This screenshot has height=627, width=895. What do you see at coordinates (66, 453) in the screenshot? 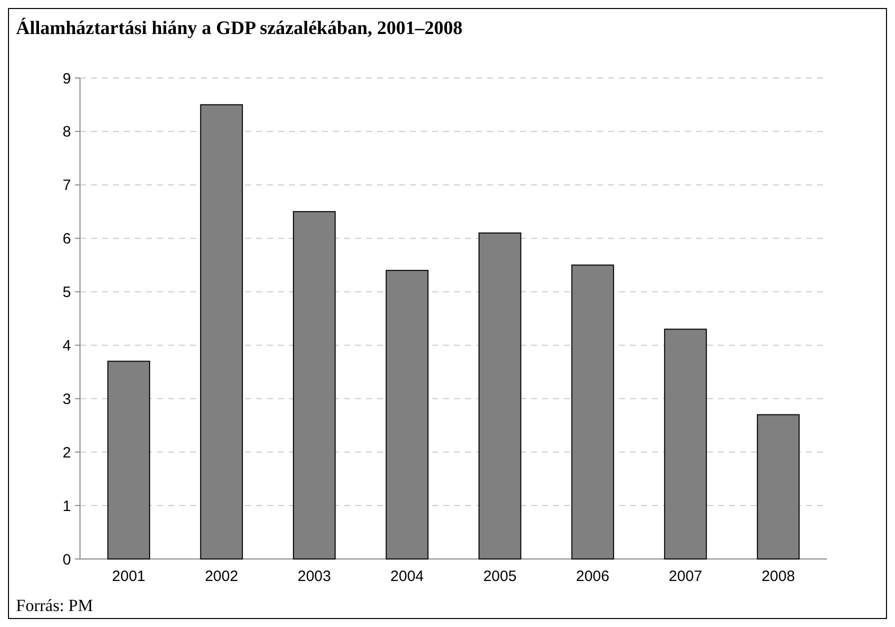
I see `y-tick-label: 2` at bounding box center [66, 453].